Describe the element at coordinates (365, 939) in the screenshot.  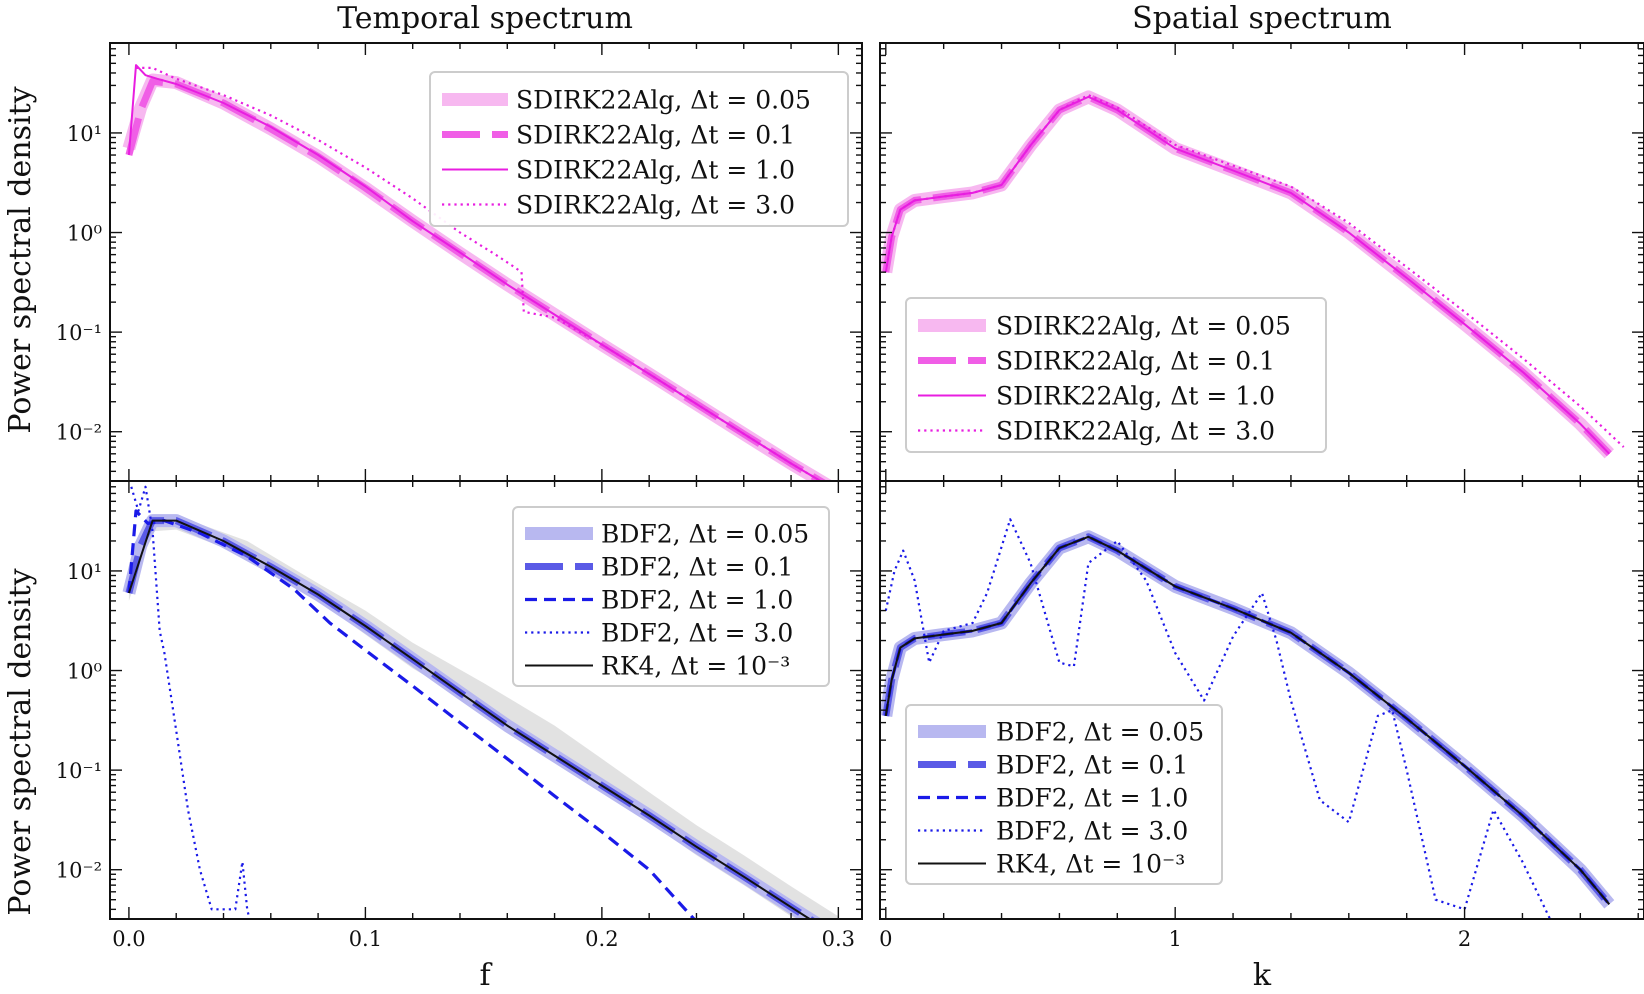
I see `x-tick-label: 0.1` at that location.